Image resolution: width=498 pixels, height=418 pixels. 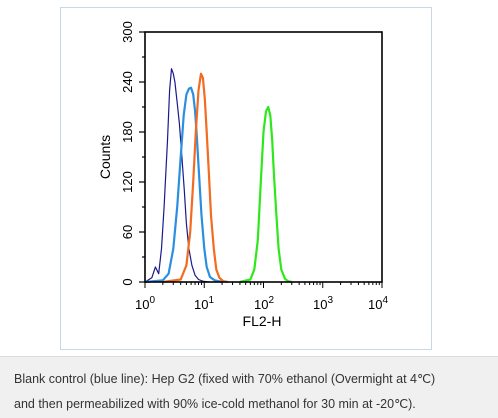 What do you see at coordinates (127, 32) in the screenshot?
I see `y-tick-label-300: 300` at bounding box center [127, 32].